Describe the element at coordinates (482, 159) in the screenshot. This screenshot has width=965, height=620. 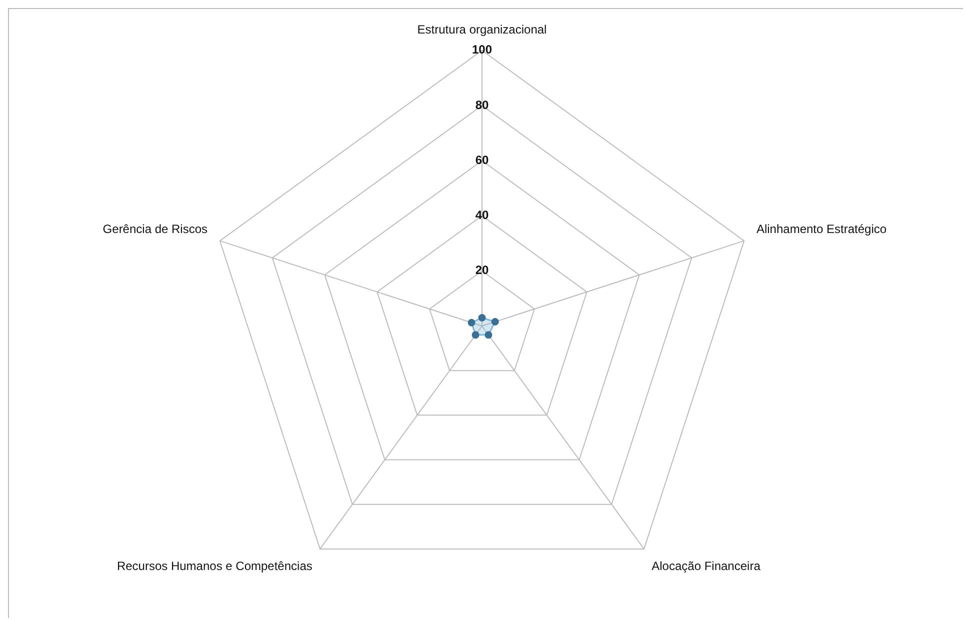
I see `y-tick-label: 60` at that location.